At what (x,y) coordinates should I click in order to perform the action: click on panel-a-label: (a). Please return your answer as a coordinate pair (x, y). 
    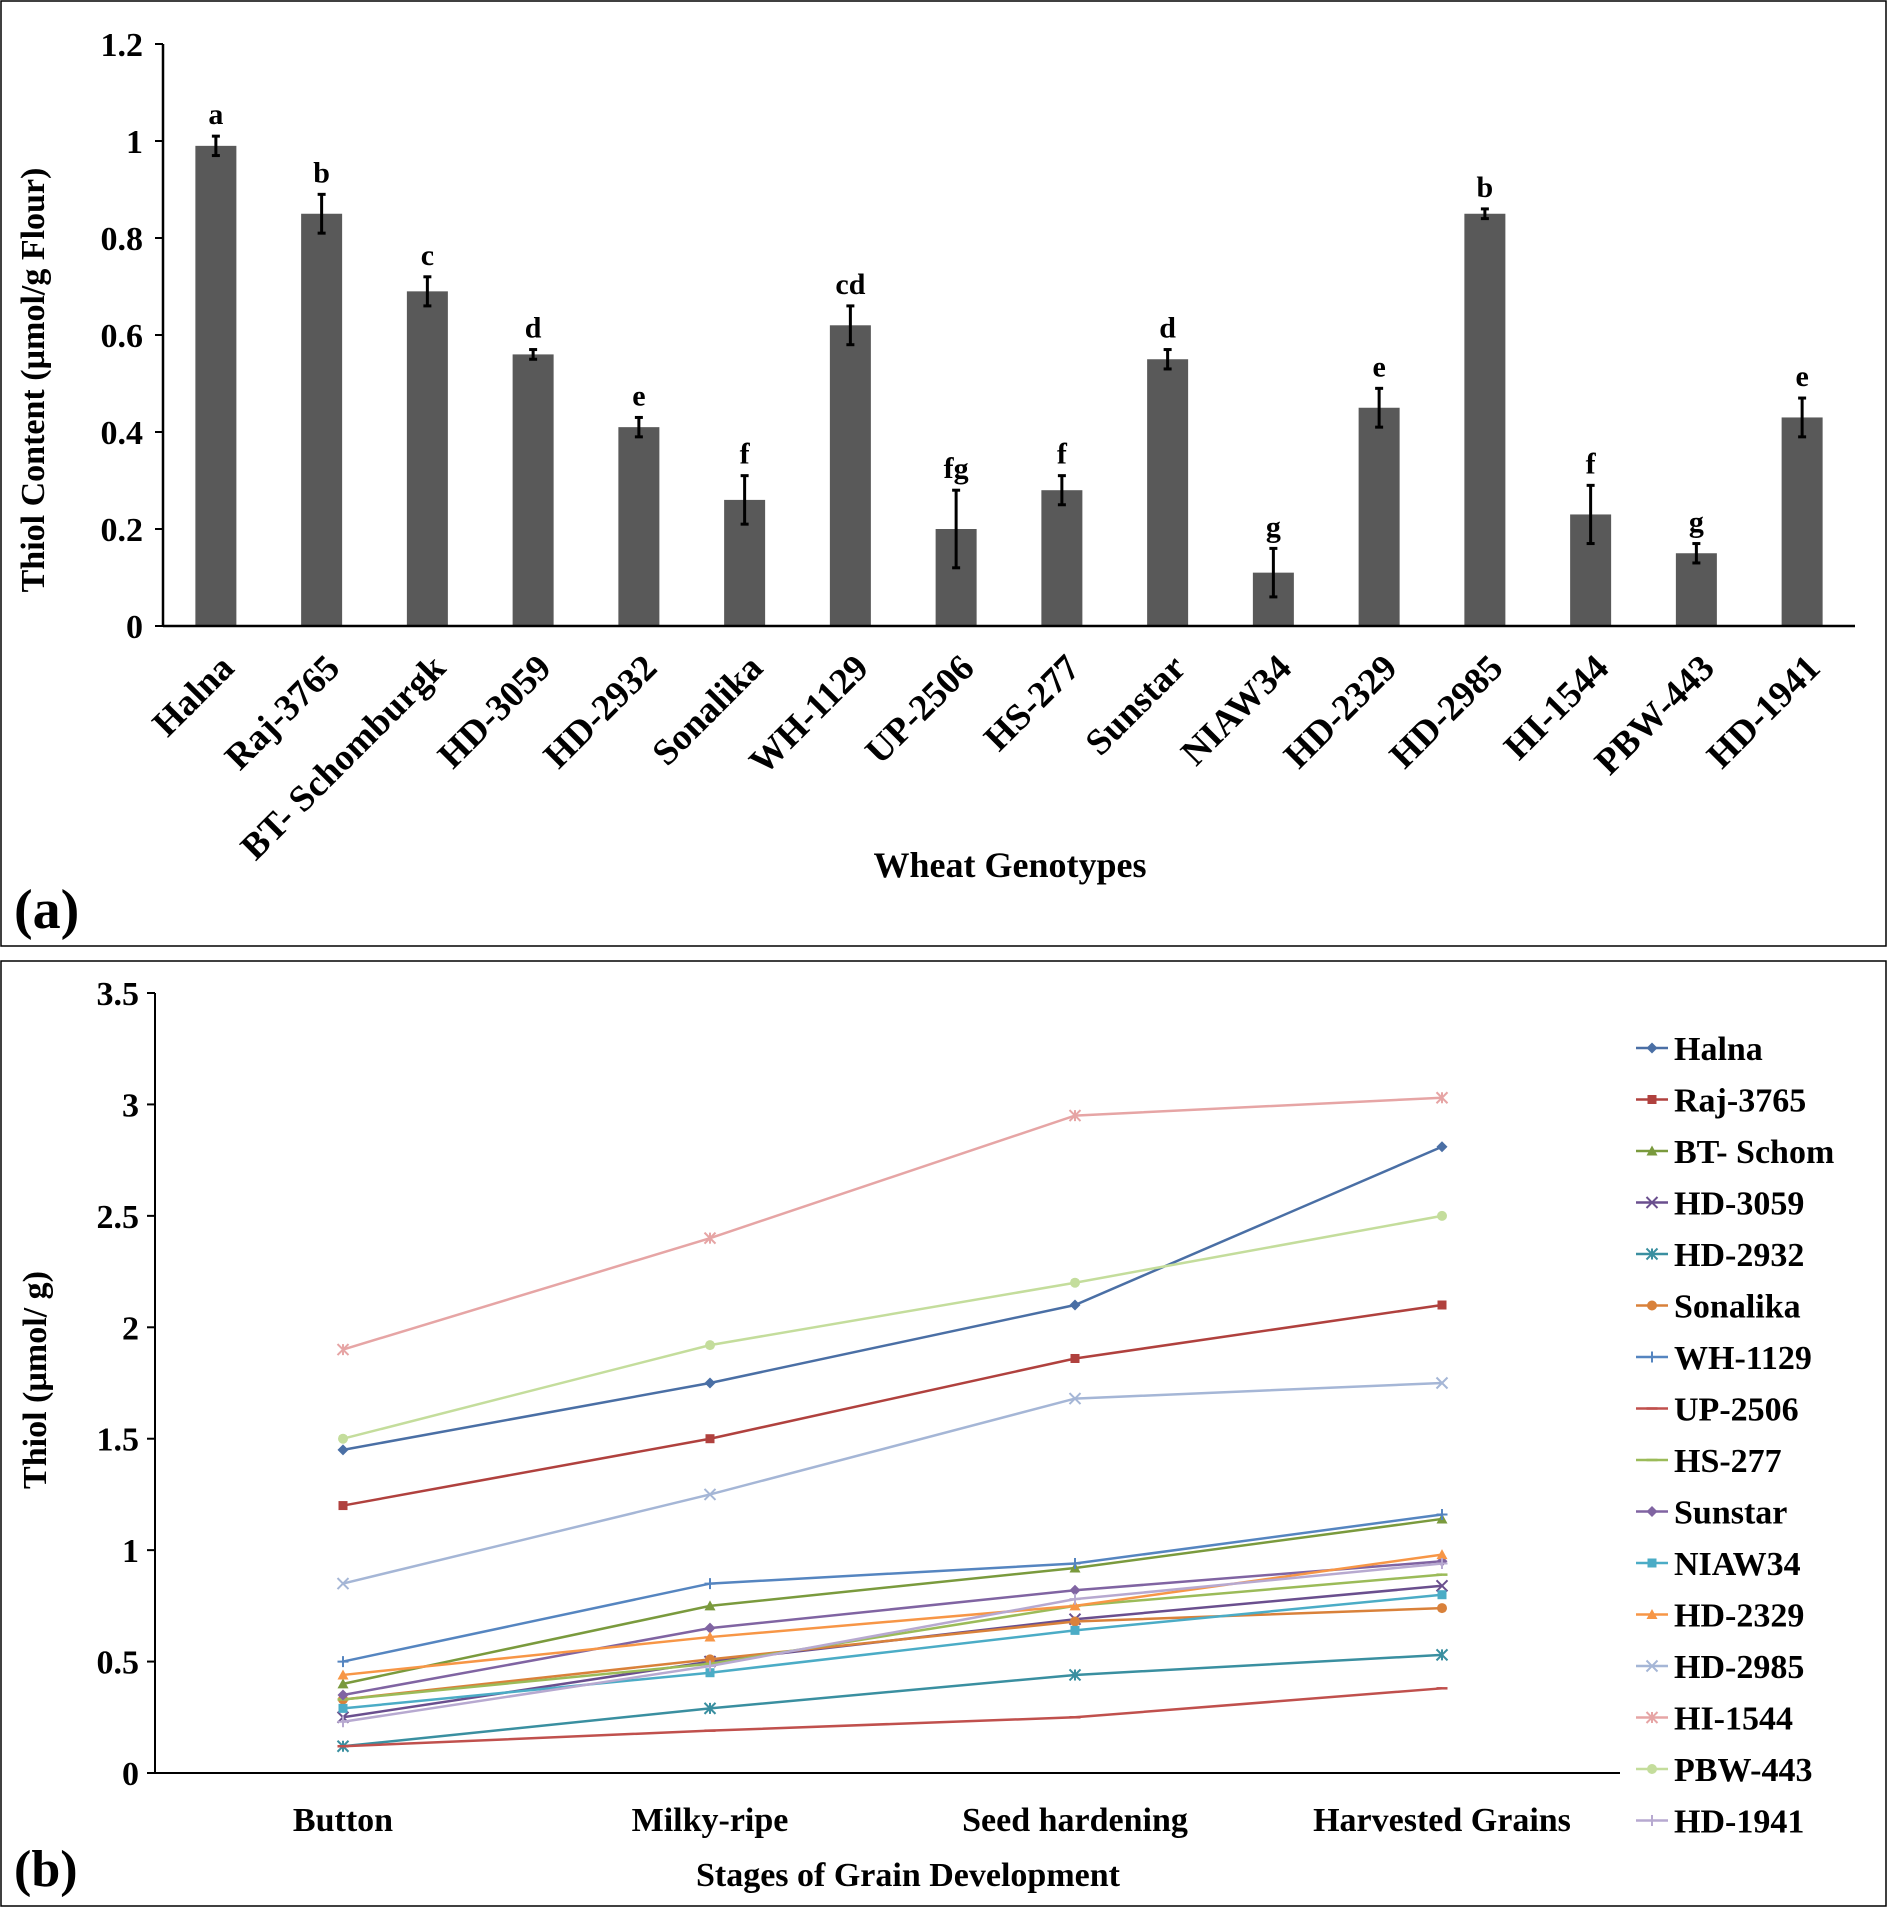
    Looking at the image, I should click on (46, 910).